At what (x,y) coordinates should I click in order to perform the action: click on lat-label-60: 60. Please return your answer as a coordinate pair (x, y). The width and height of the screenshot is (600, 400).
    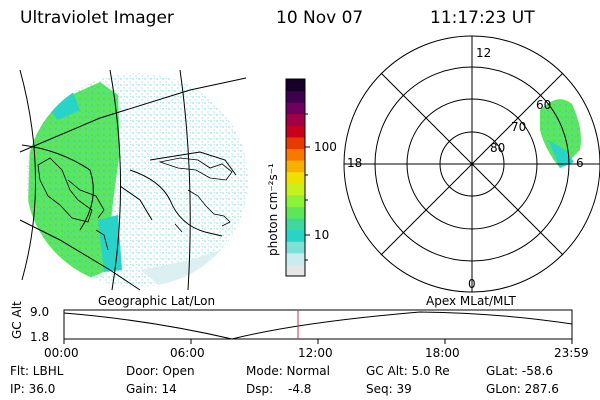
    Looking at the image, I should click on (544, 105).